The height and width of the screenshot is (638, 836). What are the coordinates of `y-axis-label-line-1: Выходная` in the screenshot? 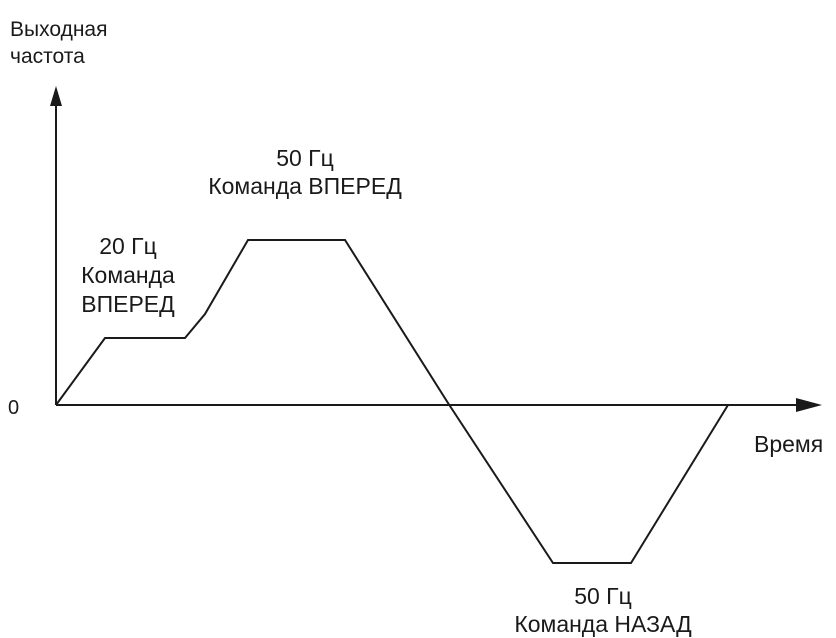 It's located at (59, 29).